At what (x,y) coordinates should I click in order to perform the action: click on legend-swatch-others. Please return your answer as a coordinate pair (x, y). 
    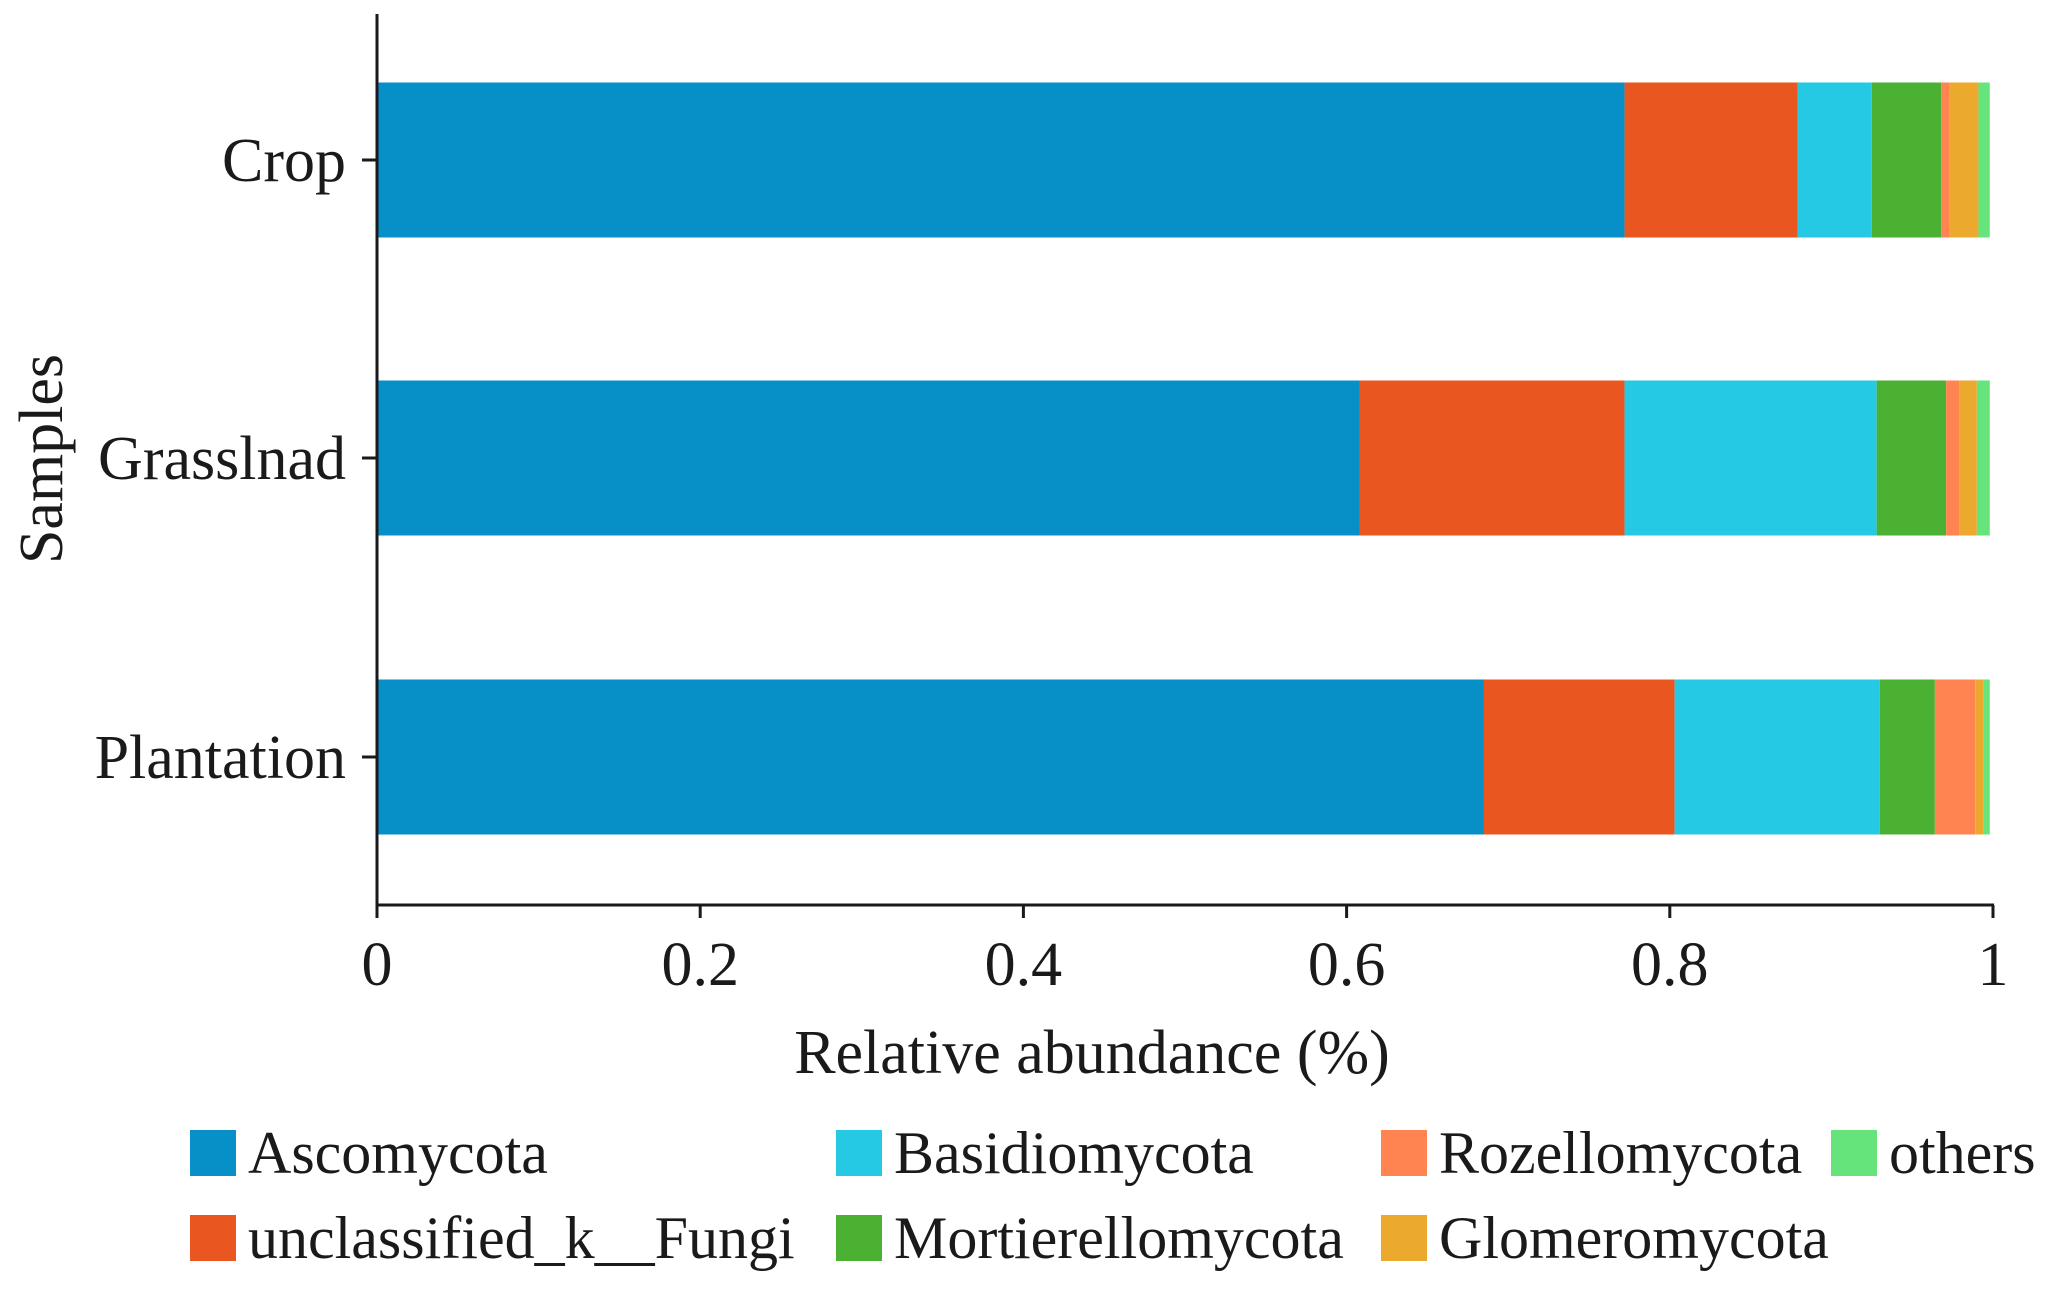
    Looking at the image, I should click on (1854, 1153).